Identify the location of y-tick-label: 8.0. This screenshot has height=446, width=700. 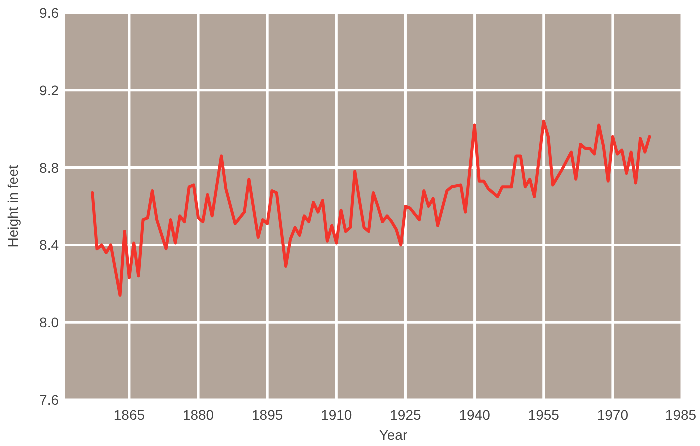
(50, 322).